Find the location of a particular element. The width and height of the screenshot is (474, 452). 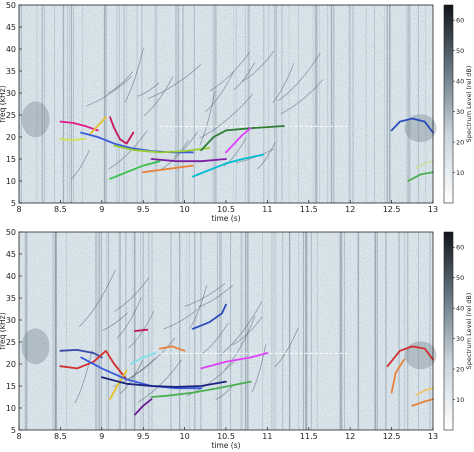

faint-whistle-traces is located at coordinates (186, 336).